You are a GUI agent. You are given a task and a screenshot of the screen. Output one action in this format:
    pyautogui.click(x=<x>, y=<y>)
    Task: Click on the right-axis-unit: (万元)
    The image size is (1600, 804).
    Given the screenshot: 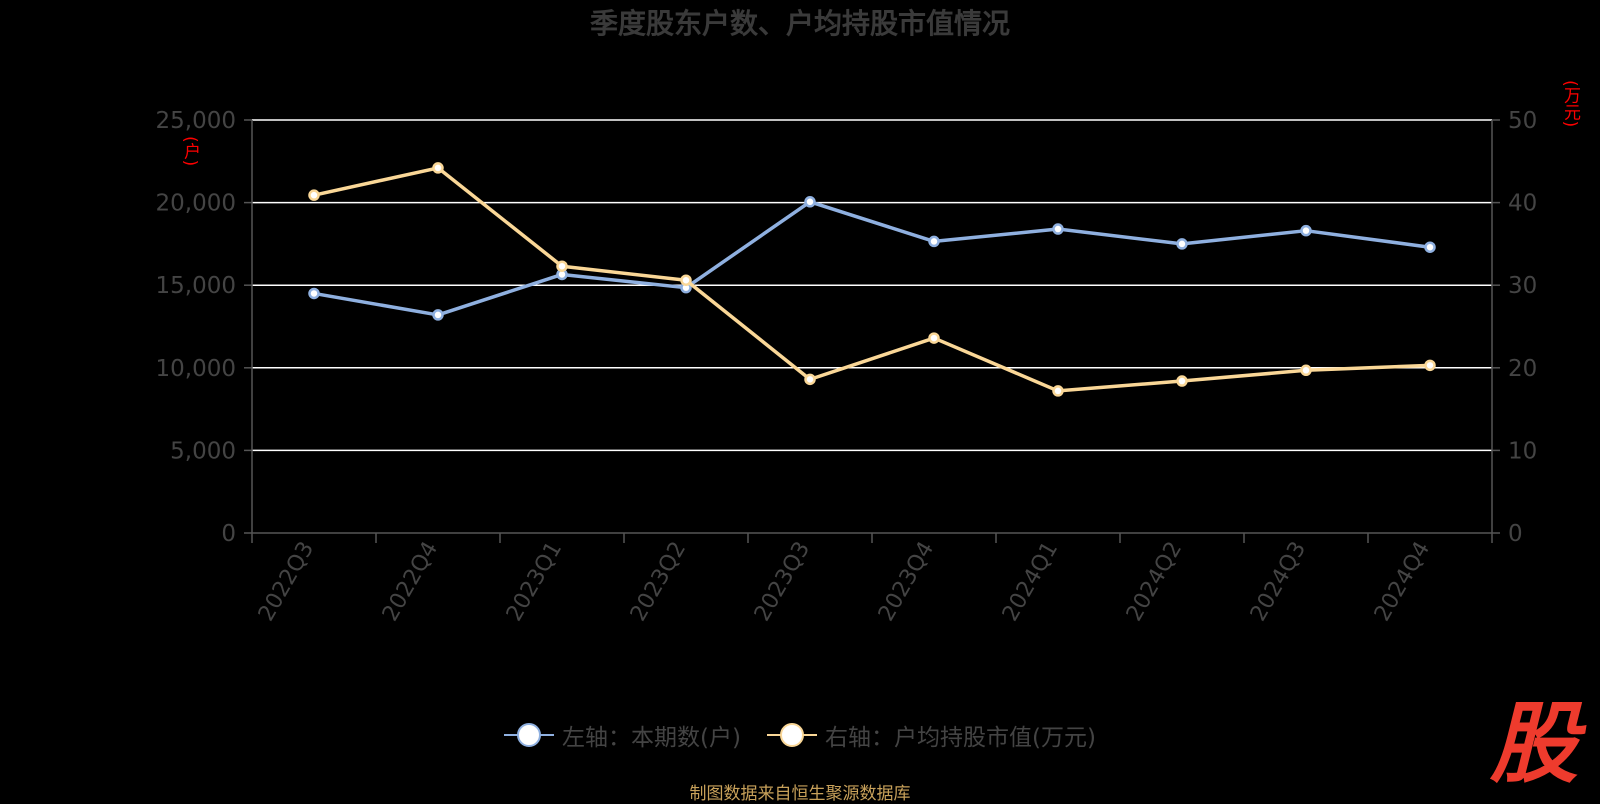 What is the action you would take?
    pyautogui.click(x=1570, y=104)
    